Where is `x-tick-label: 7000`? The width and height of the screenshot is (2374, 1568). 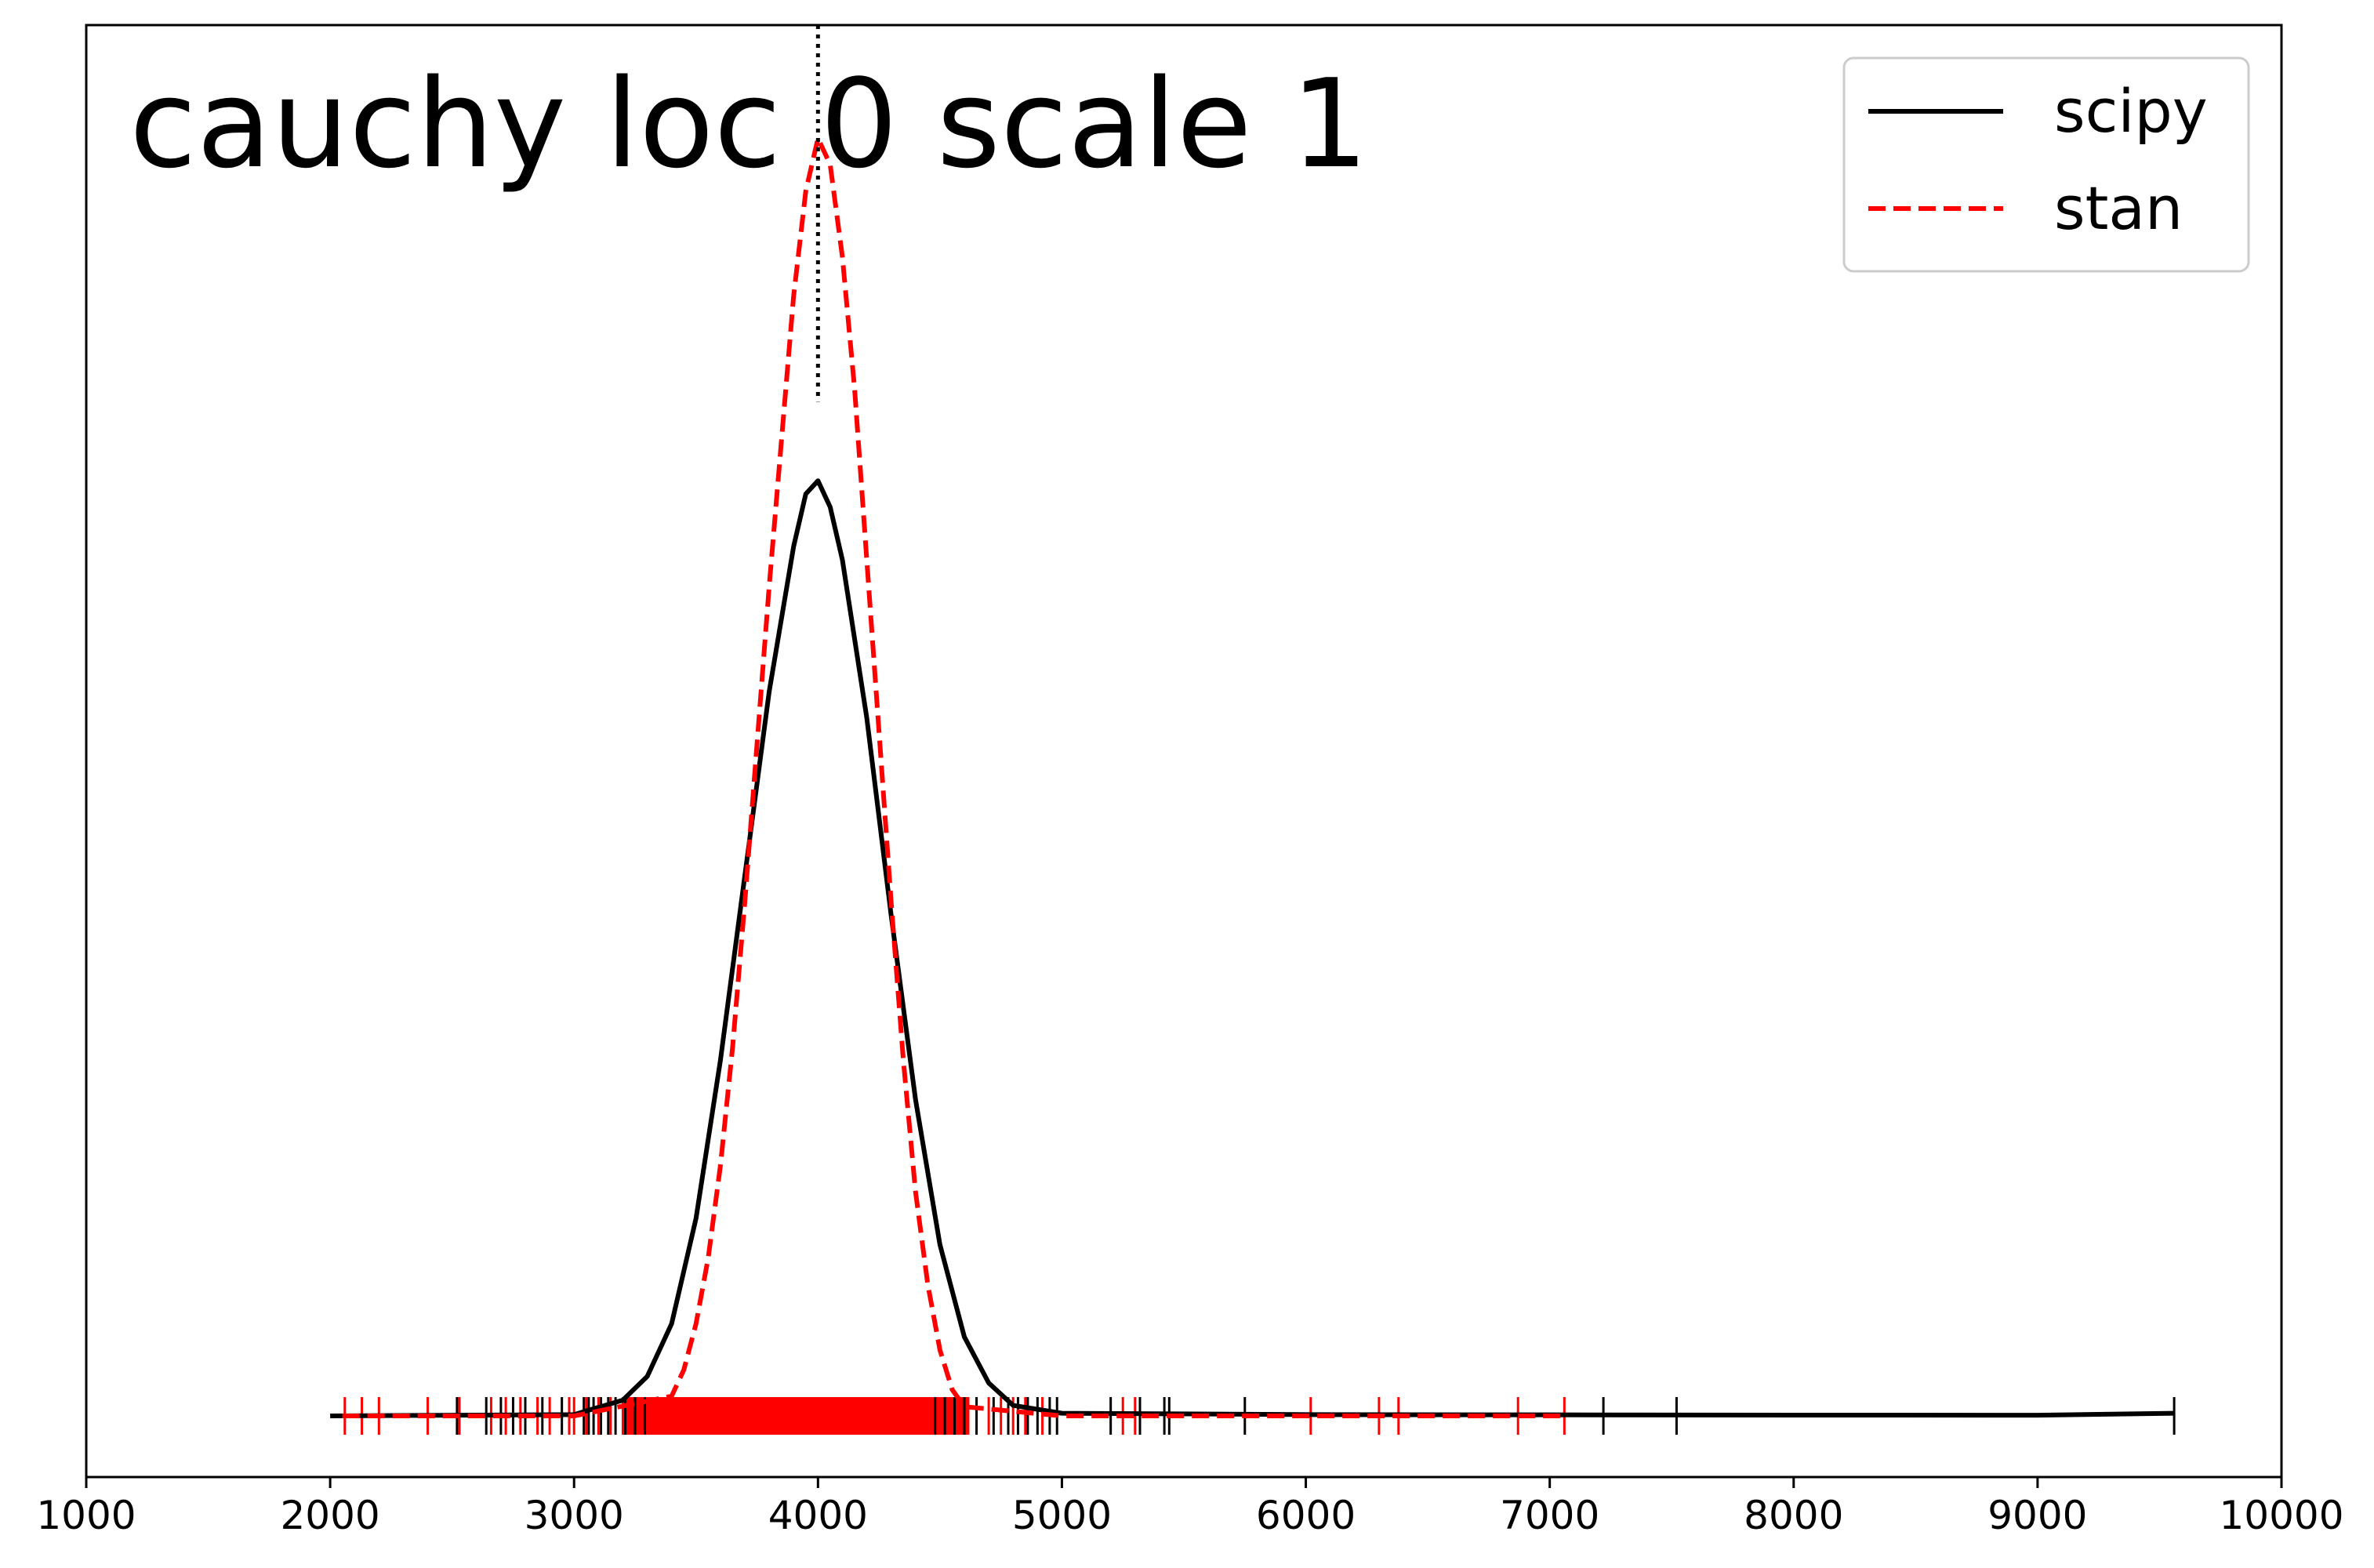 x-tick-label: 7000 is located at coordinates (1549, 1515).